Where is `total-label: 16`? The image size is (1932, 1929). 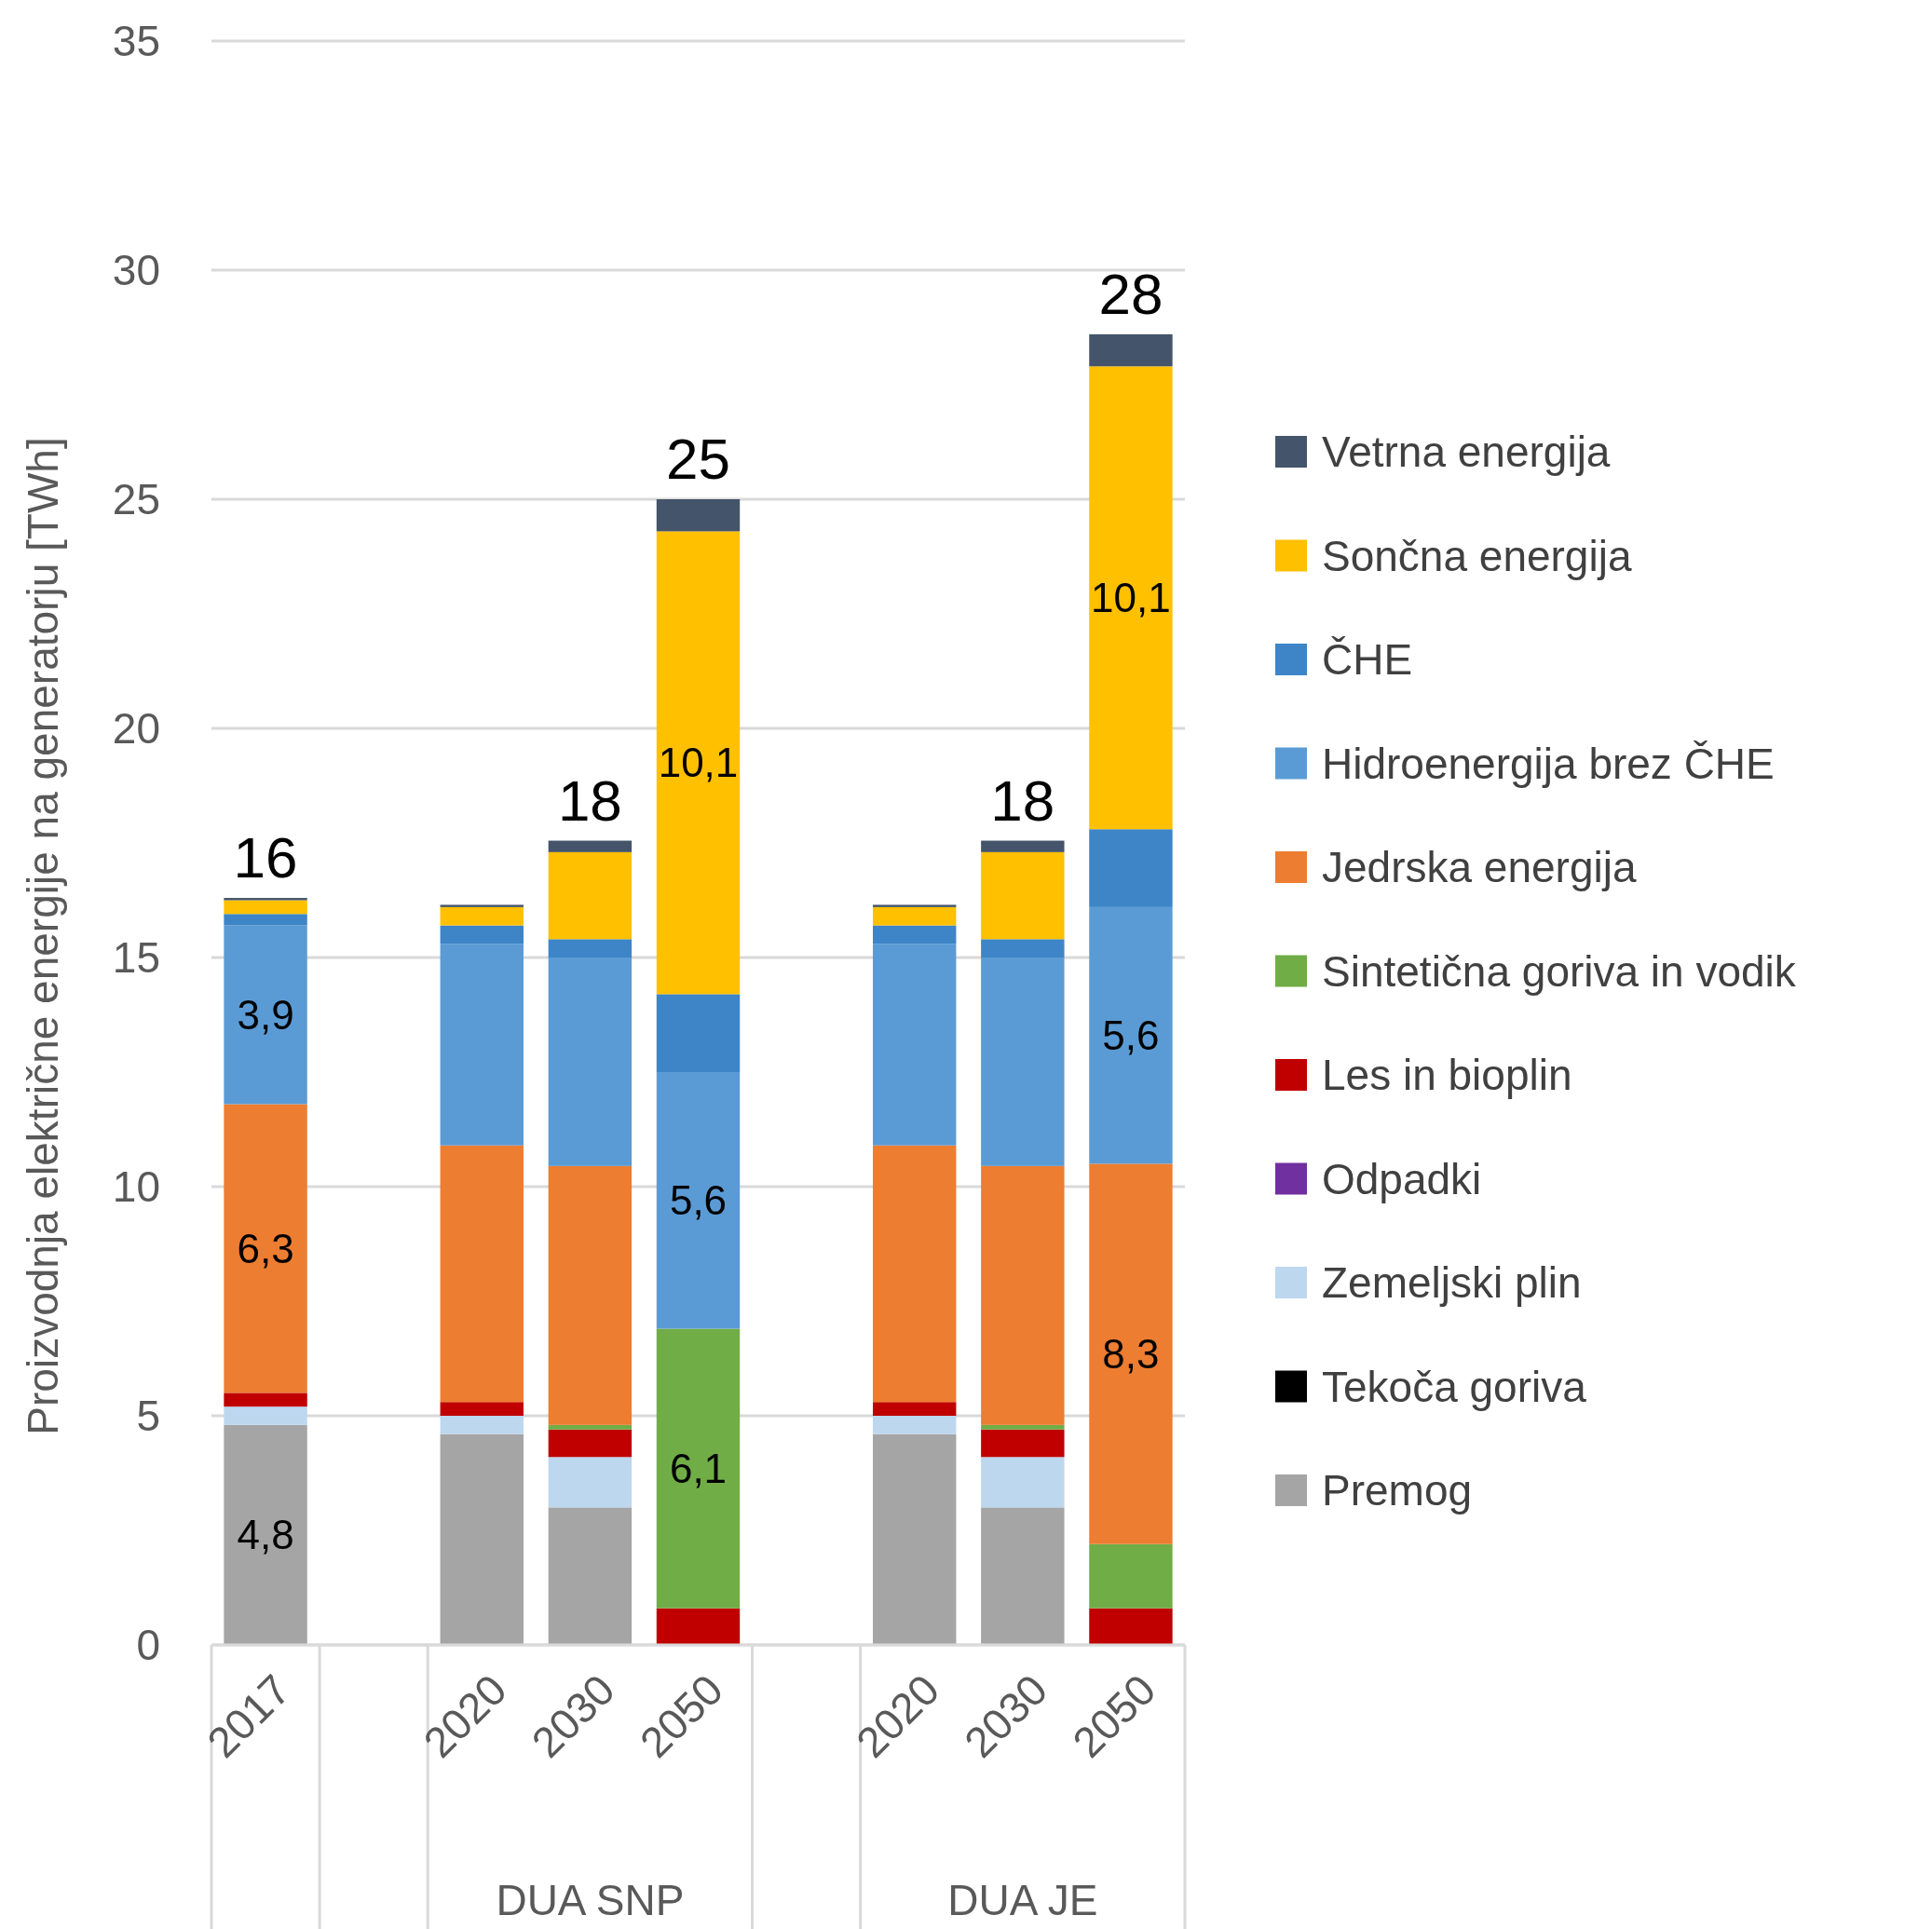 total-label: 16 is located at coordinates (265, 857).